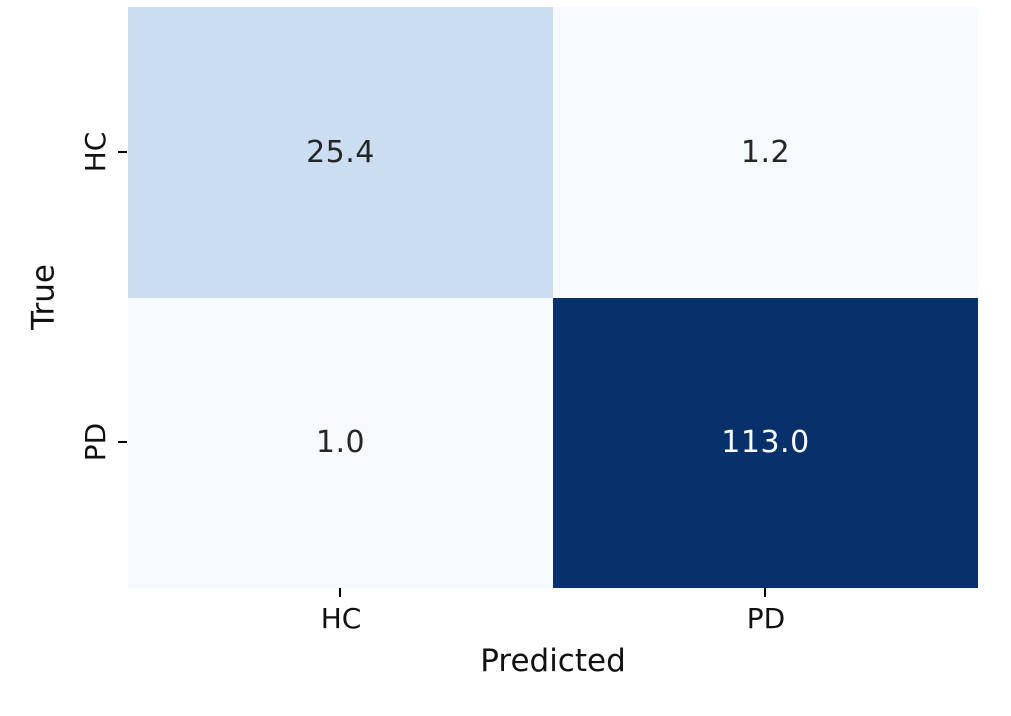  Describe the element at coordinates (122, 152) in the screenshot. I see `y-tick-mark-hc` at that location.